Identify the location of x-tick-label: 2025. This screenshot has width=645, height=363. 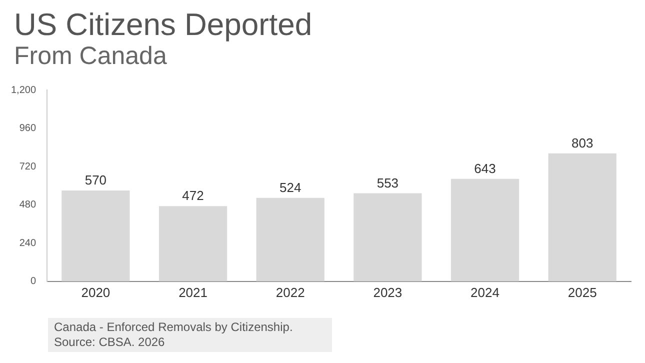
(582, 292).